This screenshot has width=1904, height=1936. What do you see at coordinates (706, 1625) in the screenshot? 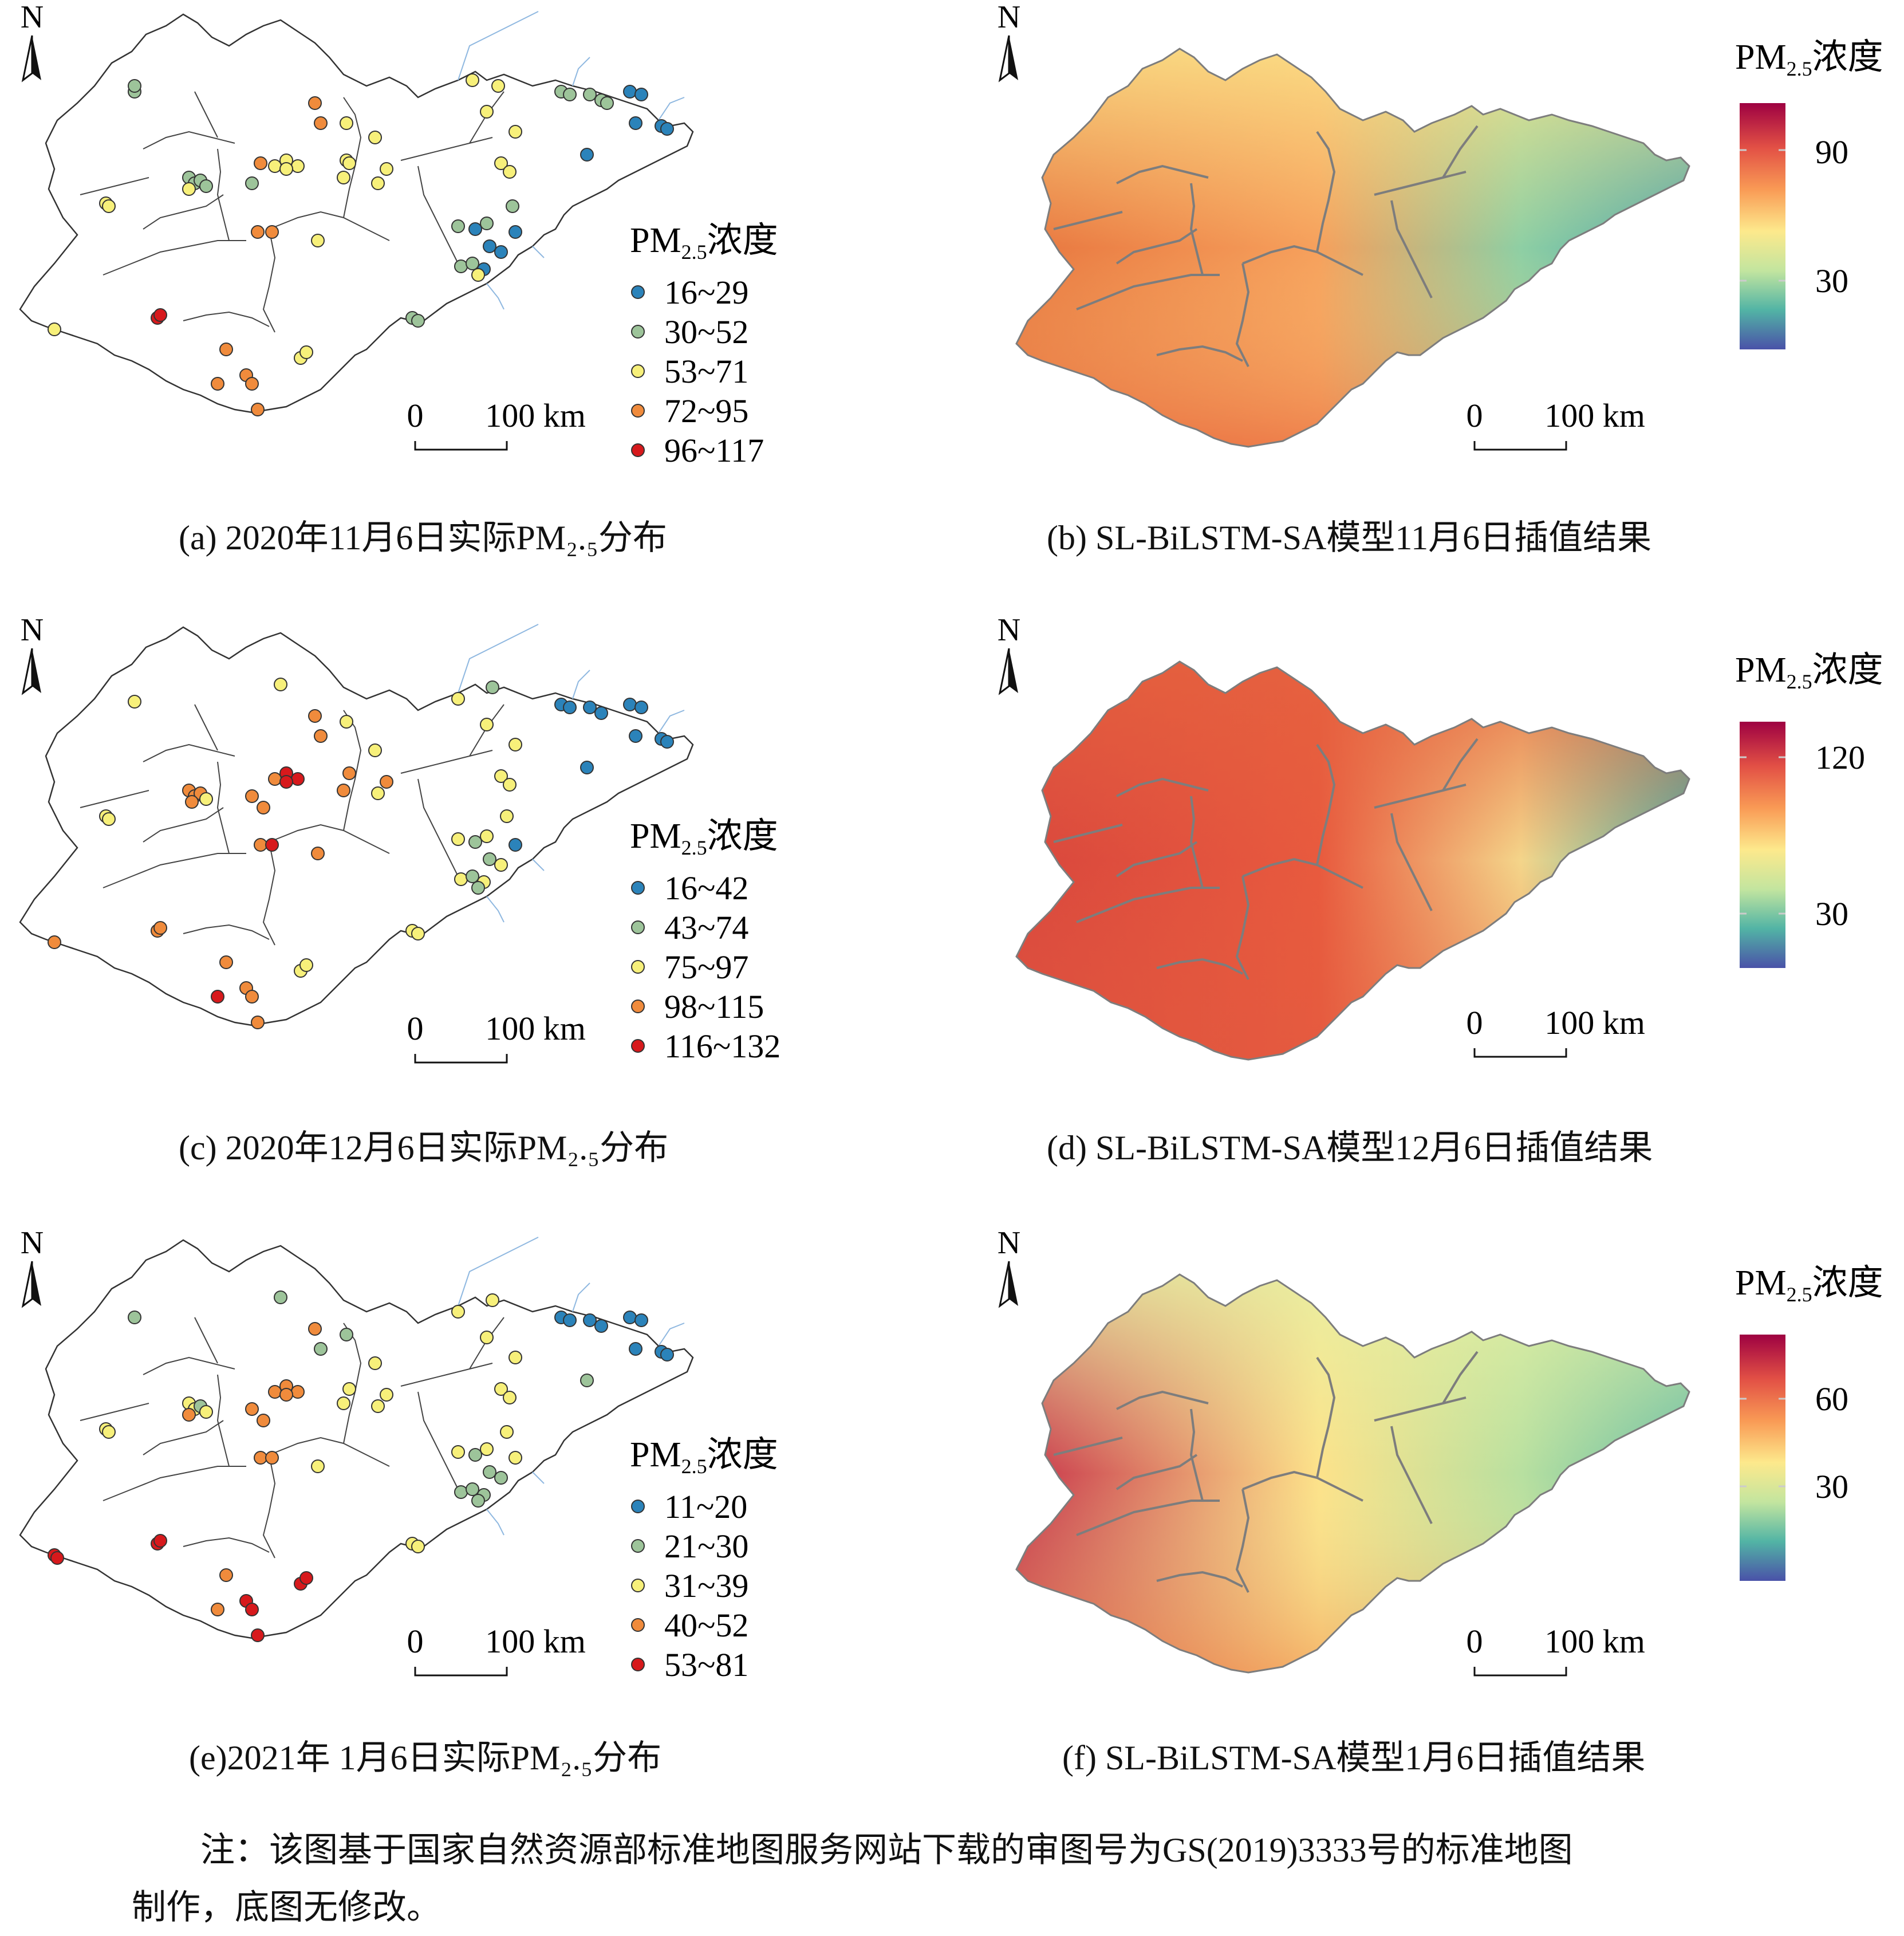
I see `legend-label: 40~52` at bounding box center [706, 1625].